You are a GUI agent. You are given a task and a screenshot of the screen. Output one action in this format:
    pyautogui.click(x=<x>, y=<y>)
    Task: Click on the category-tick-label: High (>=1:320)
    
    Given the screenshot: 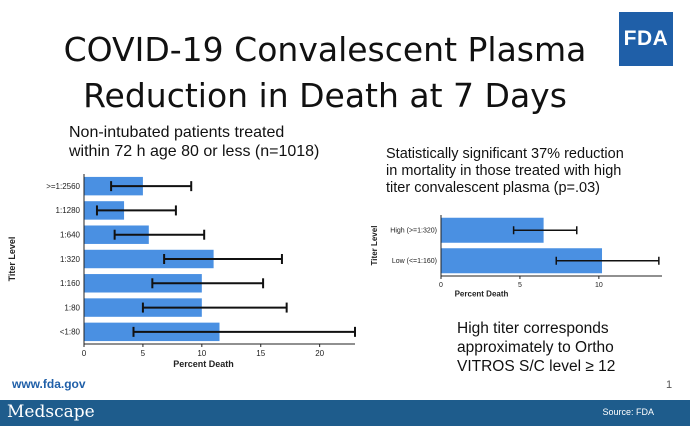 What is the action you would take?
    pyautogui.click(x=413, y=231)
    